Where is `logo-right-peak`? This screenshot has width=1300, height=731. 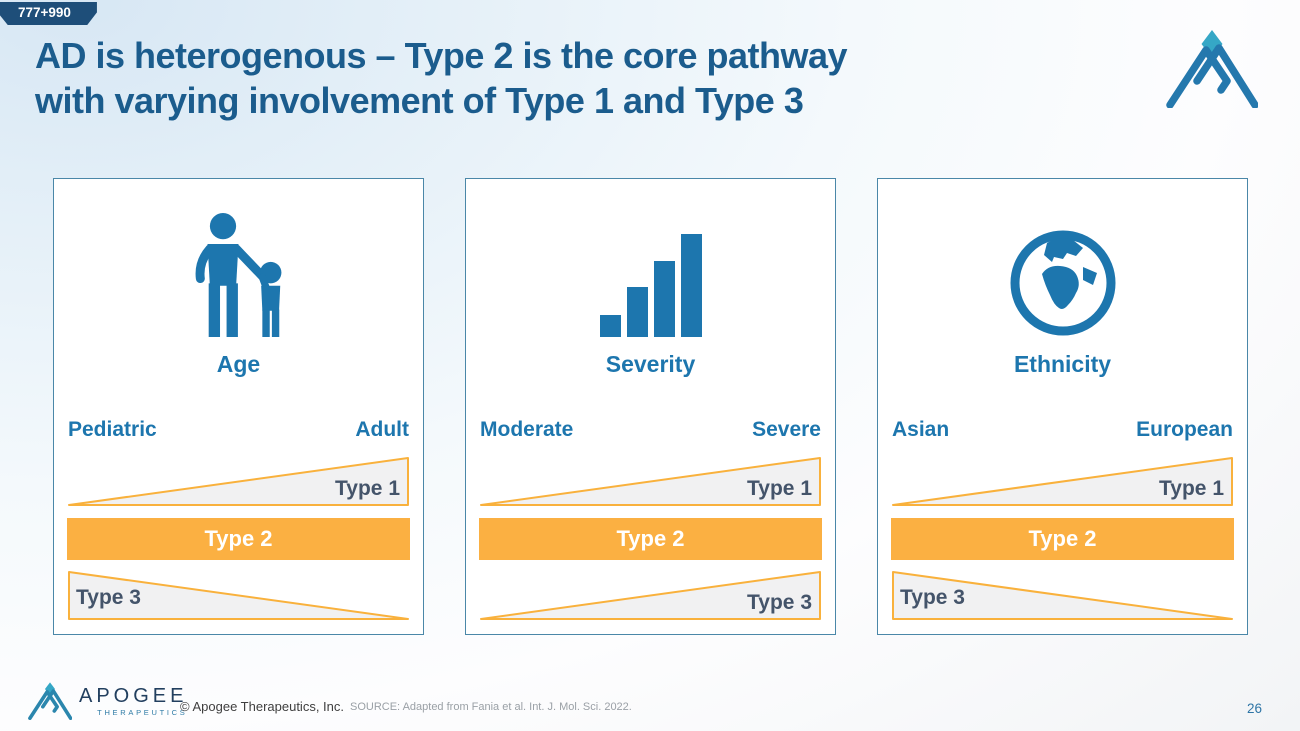 logo-right-peak is located at coordinates (1225, 76).